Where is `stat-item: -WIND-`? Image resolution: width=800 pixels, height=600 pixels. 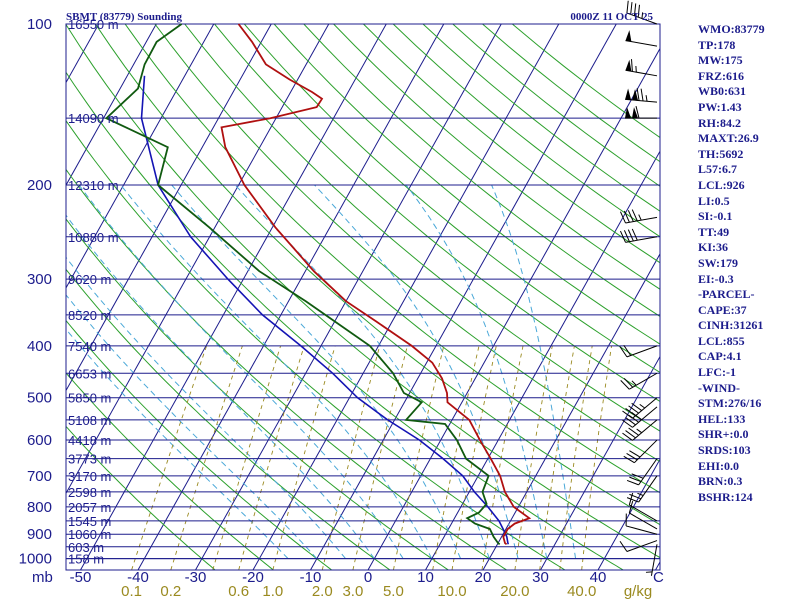
stat-item: -WIND- is located at coordinates (719, 387).